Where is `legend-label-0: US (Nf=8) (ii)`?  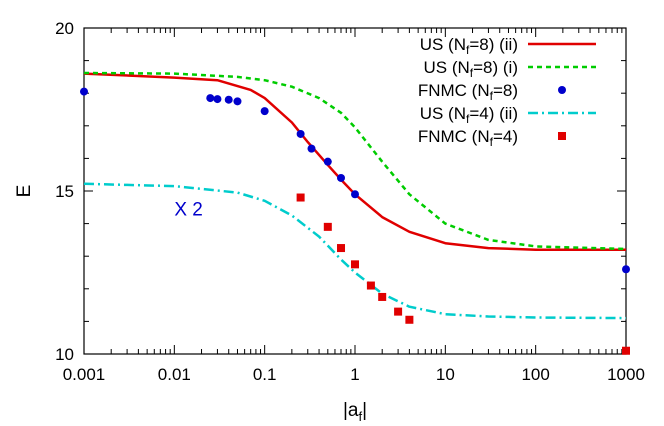 legend-label-0: US (Nf=8) (ii) is located at coordinates (469, 46).